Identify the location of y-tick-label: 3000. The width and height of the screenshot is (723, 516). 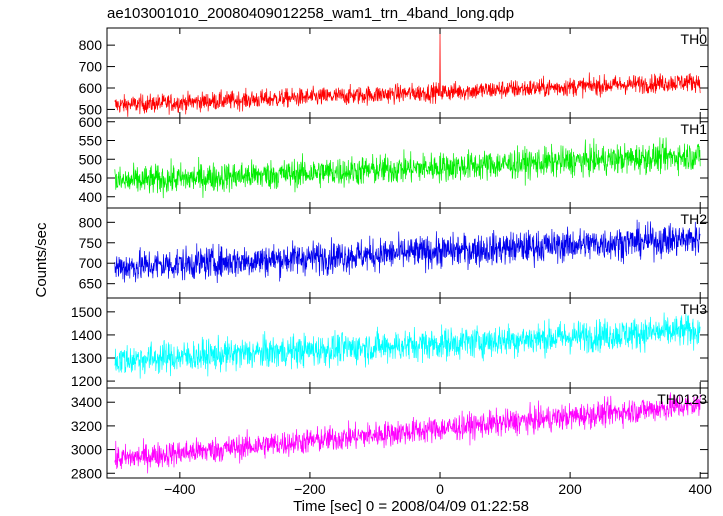
(86, 450).